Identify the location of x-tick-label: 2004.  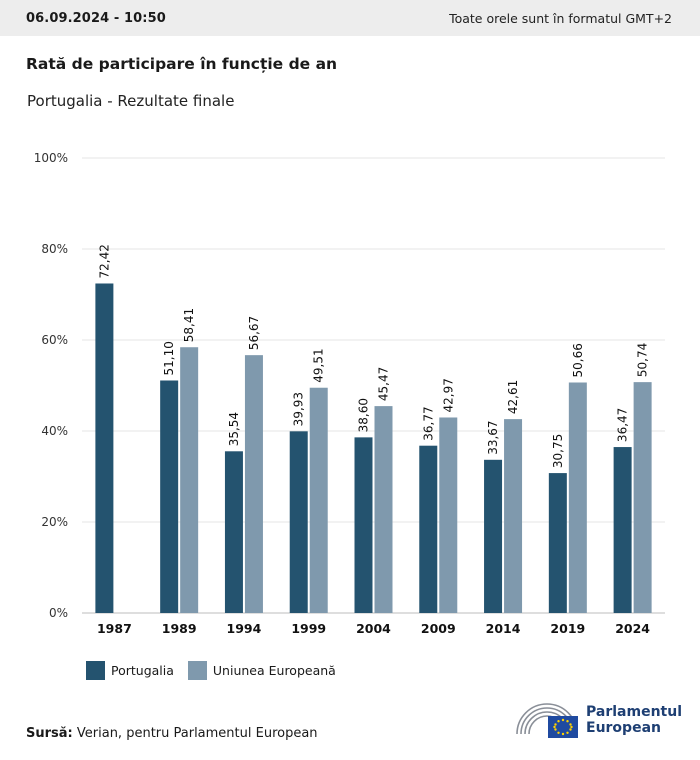
(373, 628).